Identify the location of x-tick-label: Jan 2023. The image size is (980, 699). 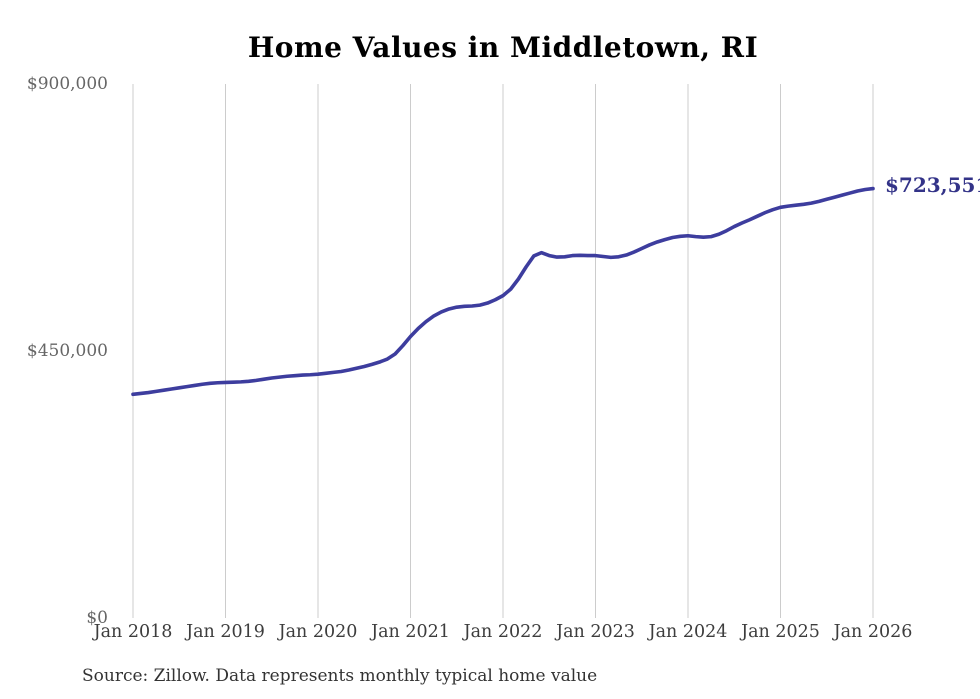
(595, 632).